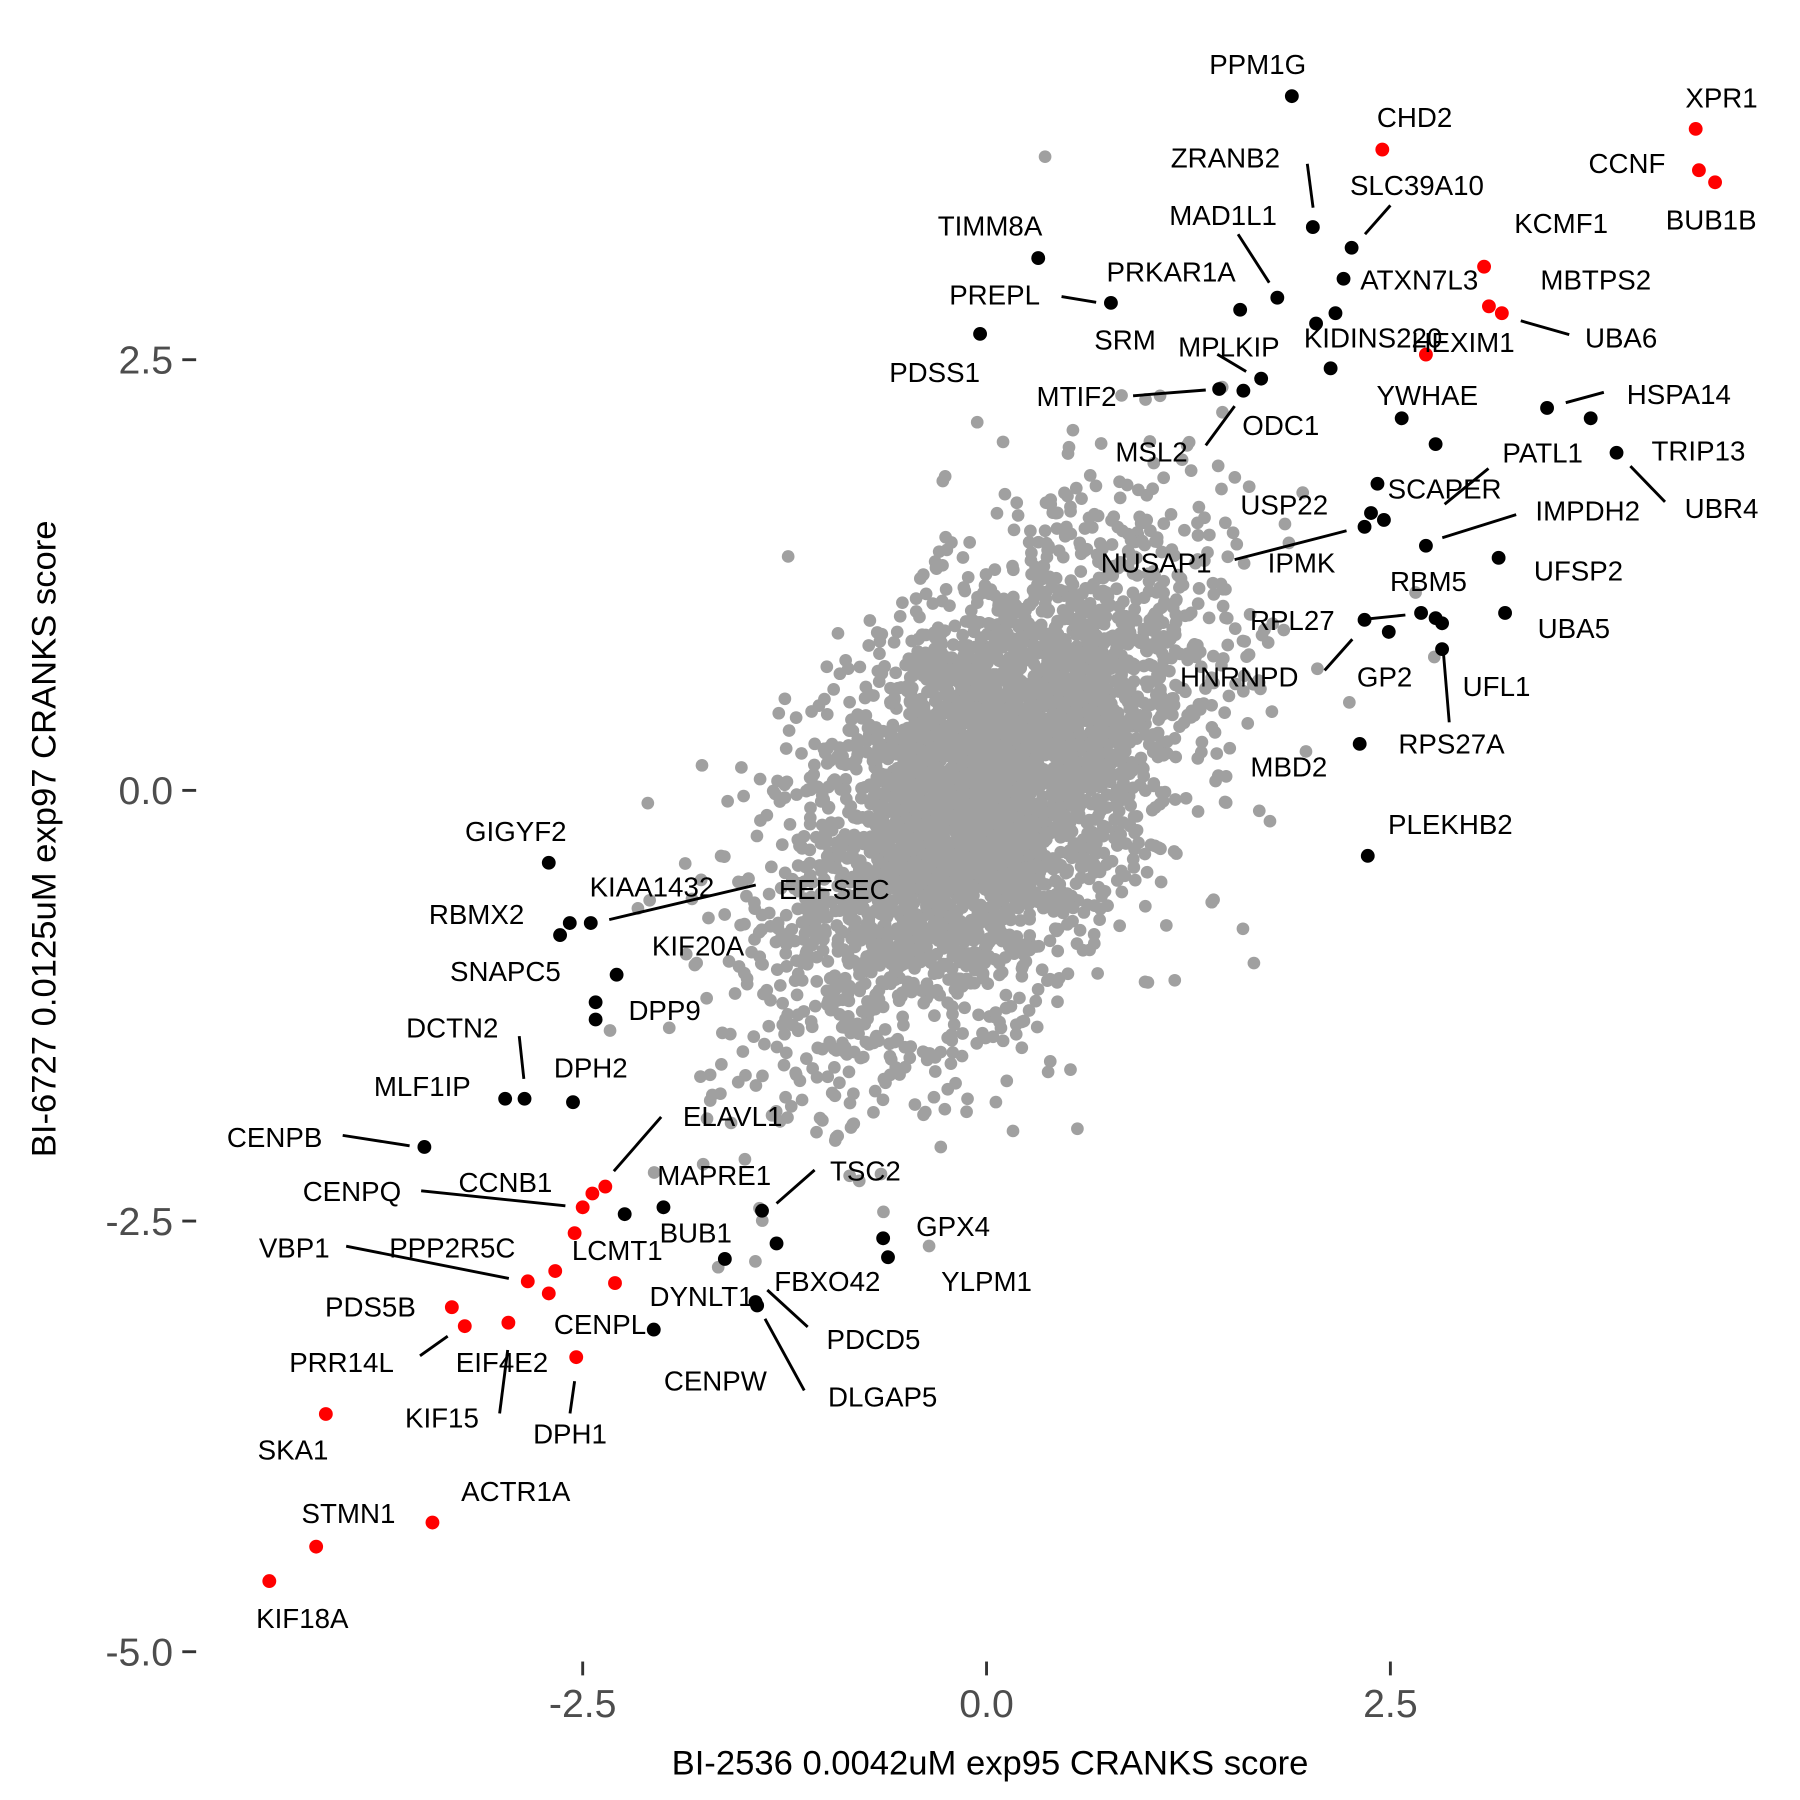  Describe the element at coordinates (617, 1250) in the screenshot. I see `label-lcmt1: LCMT1` at that location.